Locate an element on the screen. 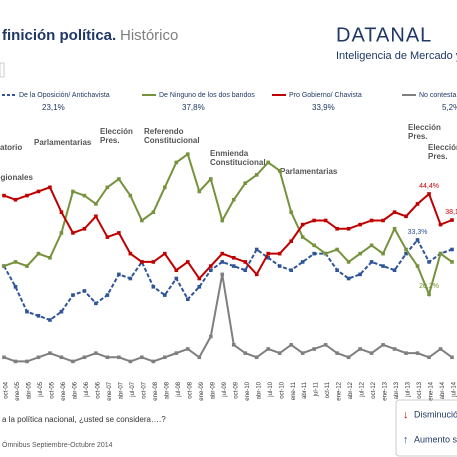  x-tick-label: ene-13 is located at coordinates (386, 390).